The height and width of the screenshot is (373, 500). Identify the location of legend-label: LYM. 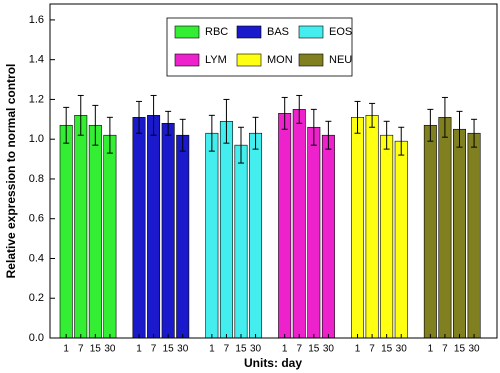
(216, 60).